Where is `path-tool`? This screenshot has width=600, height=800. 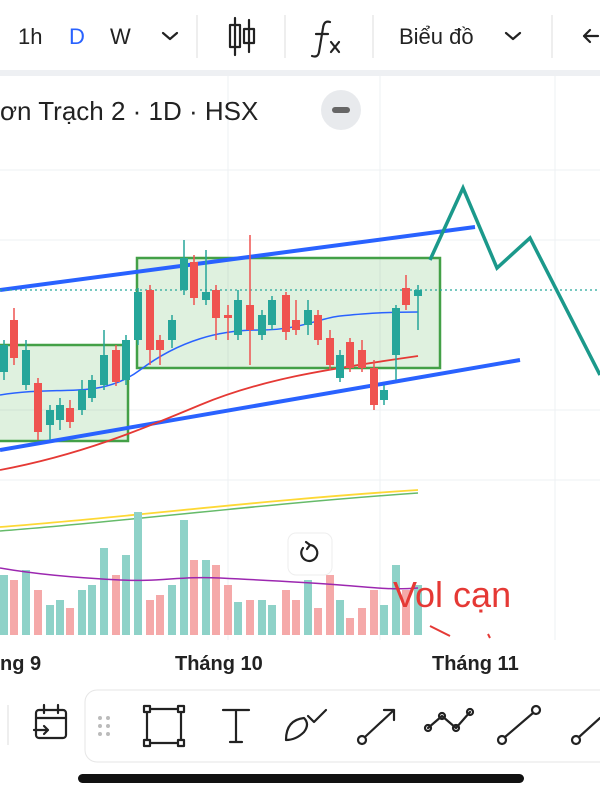
path-tool is located at coordinates (449, 720).